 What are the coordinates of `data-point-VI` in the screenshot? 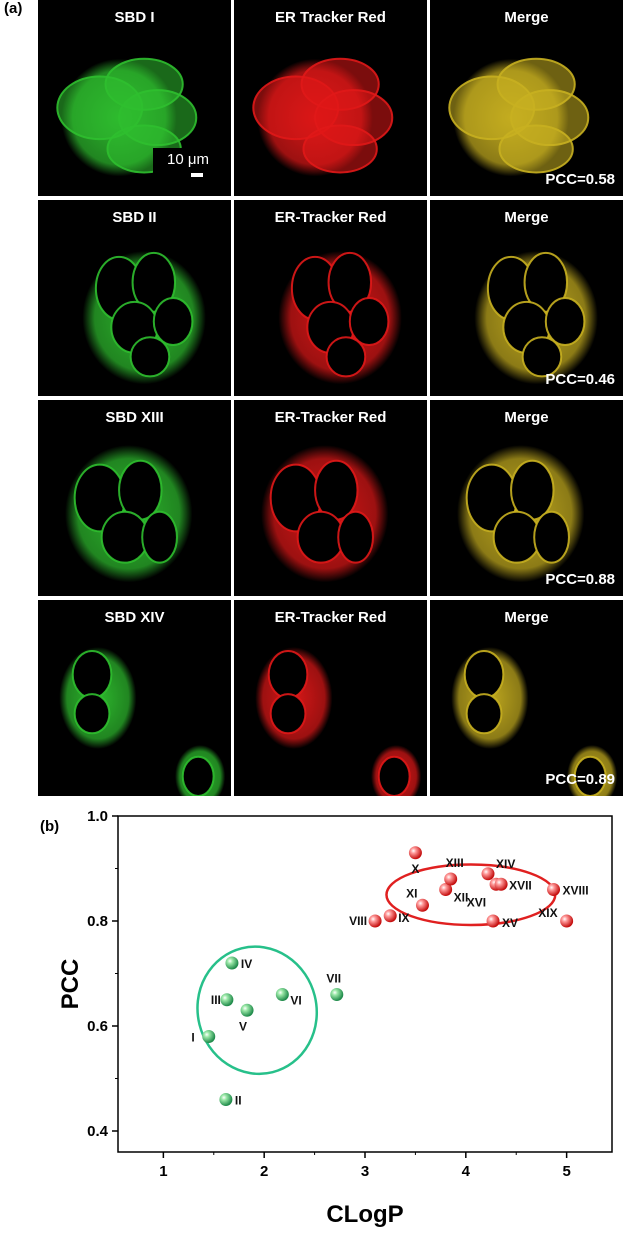 It's located at (282, 994).